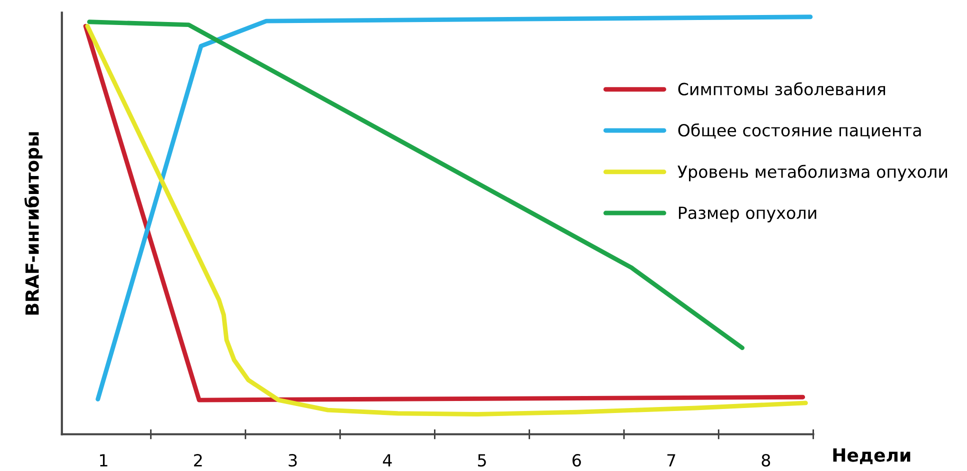 The width and height of the screenshot is (967, 471). I want to click on x-tick-label: 8, so click(766, 460).